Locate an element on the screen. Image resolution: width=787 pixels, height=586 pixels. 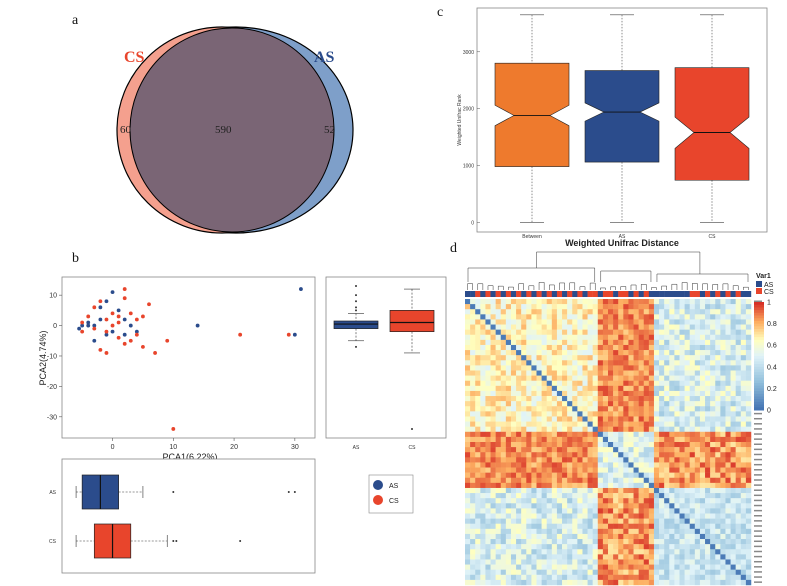
unifrac-y-label: Weighted Unifrac Rank is located at coordinates (460, 120).